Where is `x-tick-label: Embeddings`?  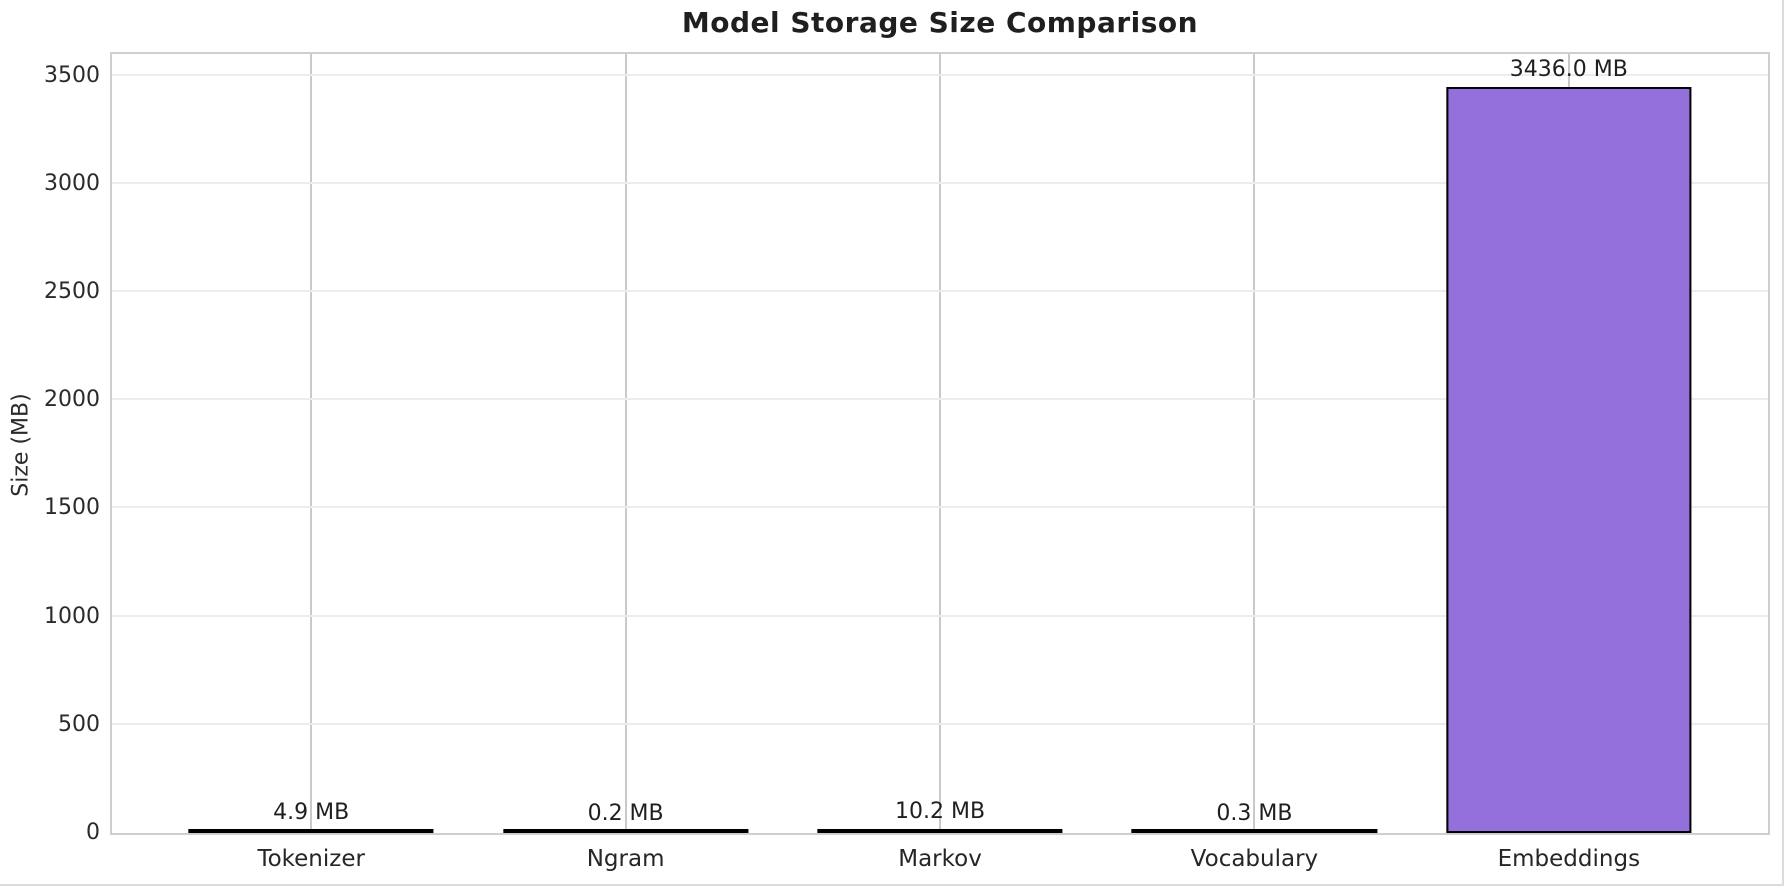 x-tick-label: Embeddings is located at coordinates (1569, 859).